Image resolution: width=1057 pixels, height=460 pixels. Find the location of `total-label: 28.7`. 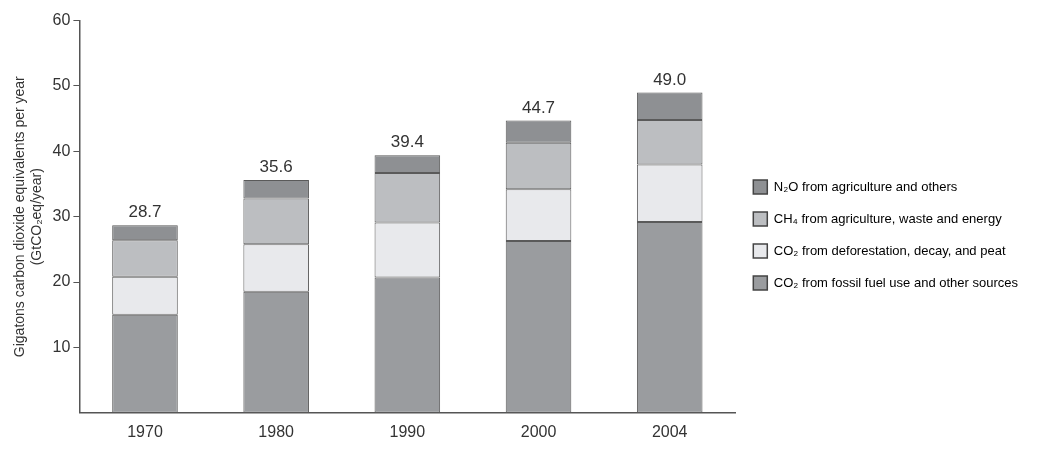

total-label: 28.7 is located at coordinates (145, 212).